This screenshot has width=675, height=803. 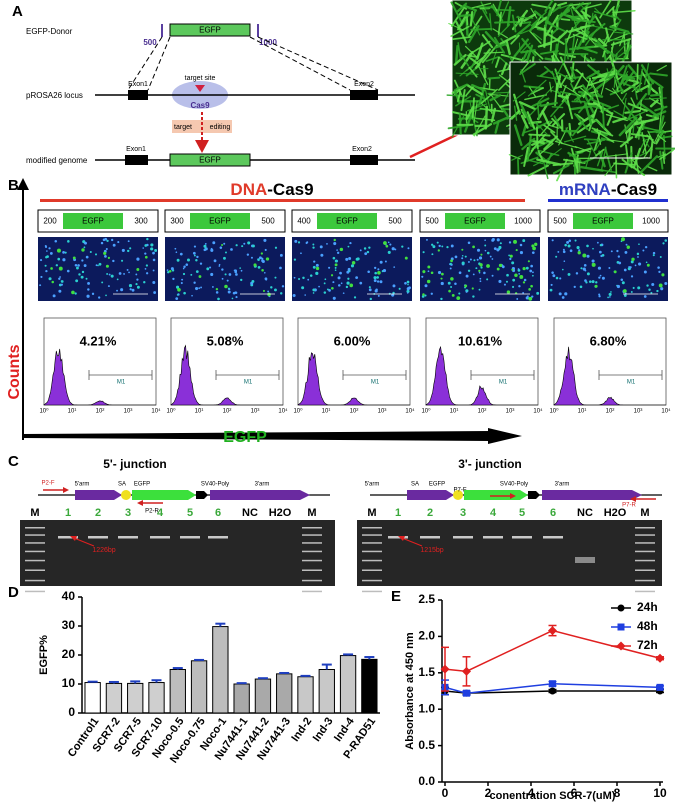 I want to click on header-prefix: mRNA, so click(x=585, y=189).